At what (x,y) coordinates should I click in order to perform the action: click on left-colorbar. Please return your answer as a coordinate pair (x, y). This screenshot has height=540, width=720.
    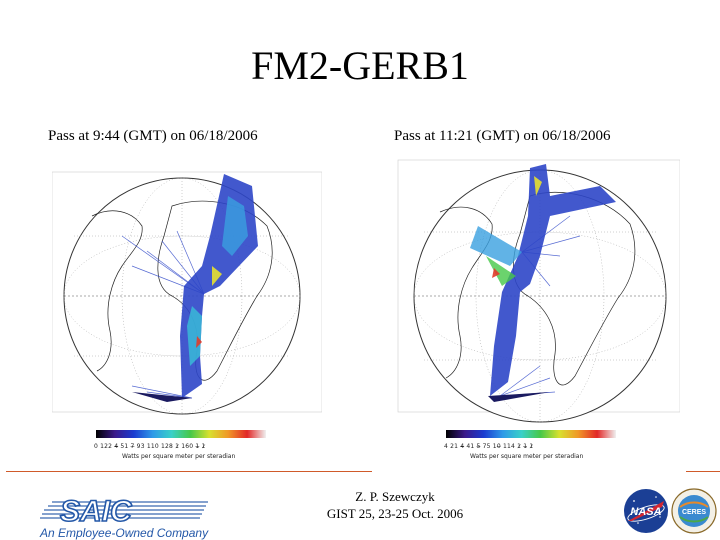
    Looking at the image, I should click on (181, 434).